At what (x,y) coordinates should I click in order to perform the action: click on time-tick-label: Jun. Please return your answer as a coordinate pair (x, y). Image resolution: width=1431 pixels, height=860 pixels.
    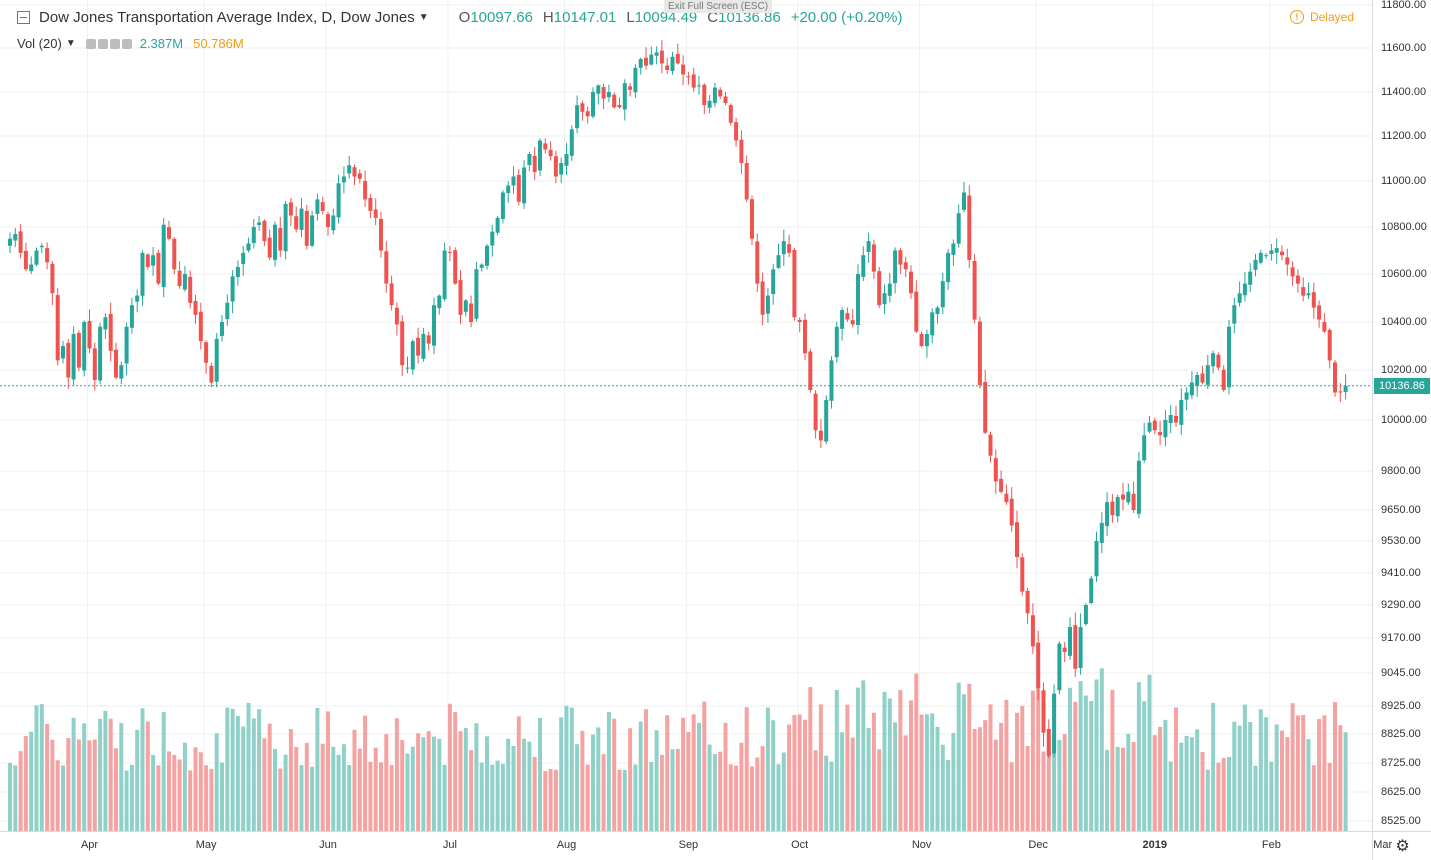
    Looking at the image, I should click on (328, 845).